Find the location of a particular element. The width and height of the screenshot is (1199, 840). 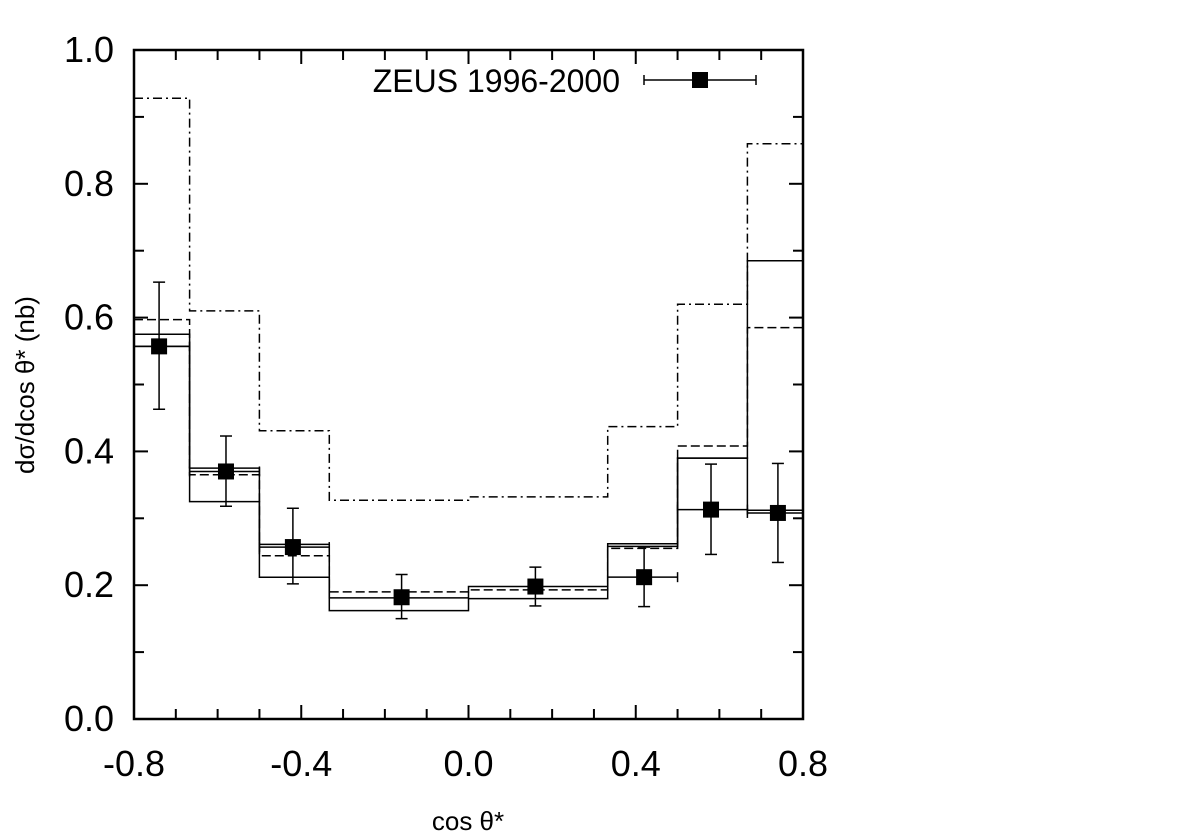

legend-marker is located at coordinates (700, 80).